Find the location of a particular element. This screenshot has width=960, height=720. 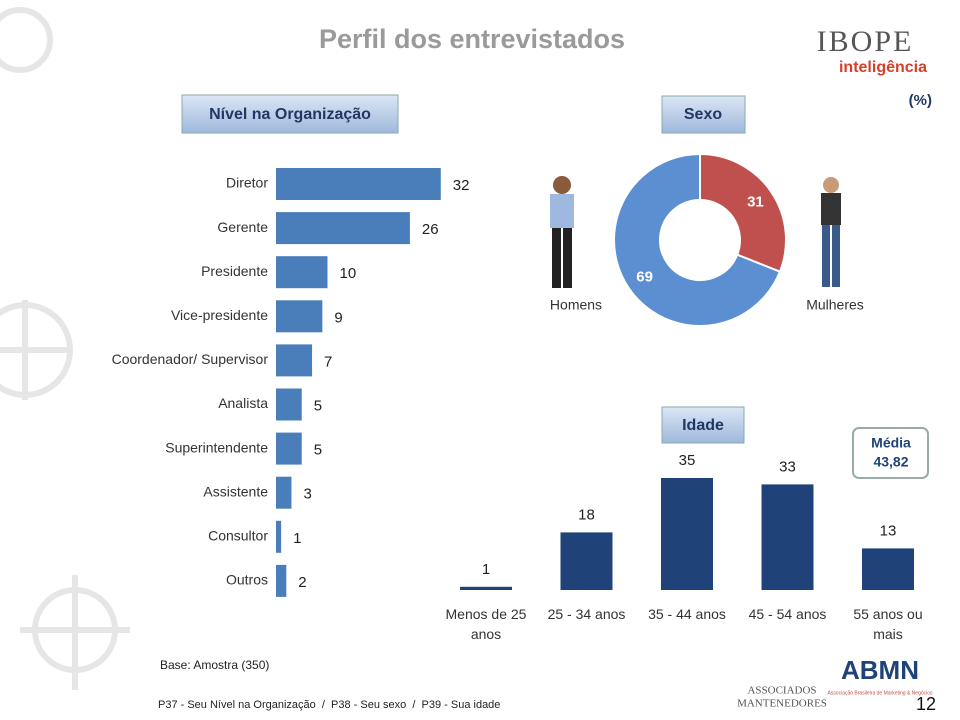

partner: ASSOCIADOS is located at coordinates (781, 691).